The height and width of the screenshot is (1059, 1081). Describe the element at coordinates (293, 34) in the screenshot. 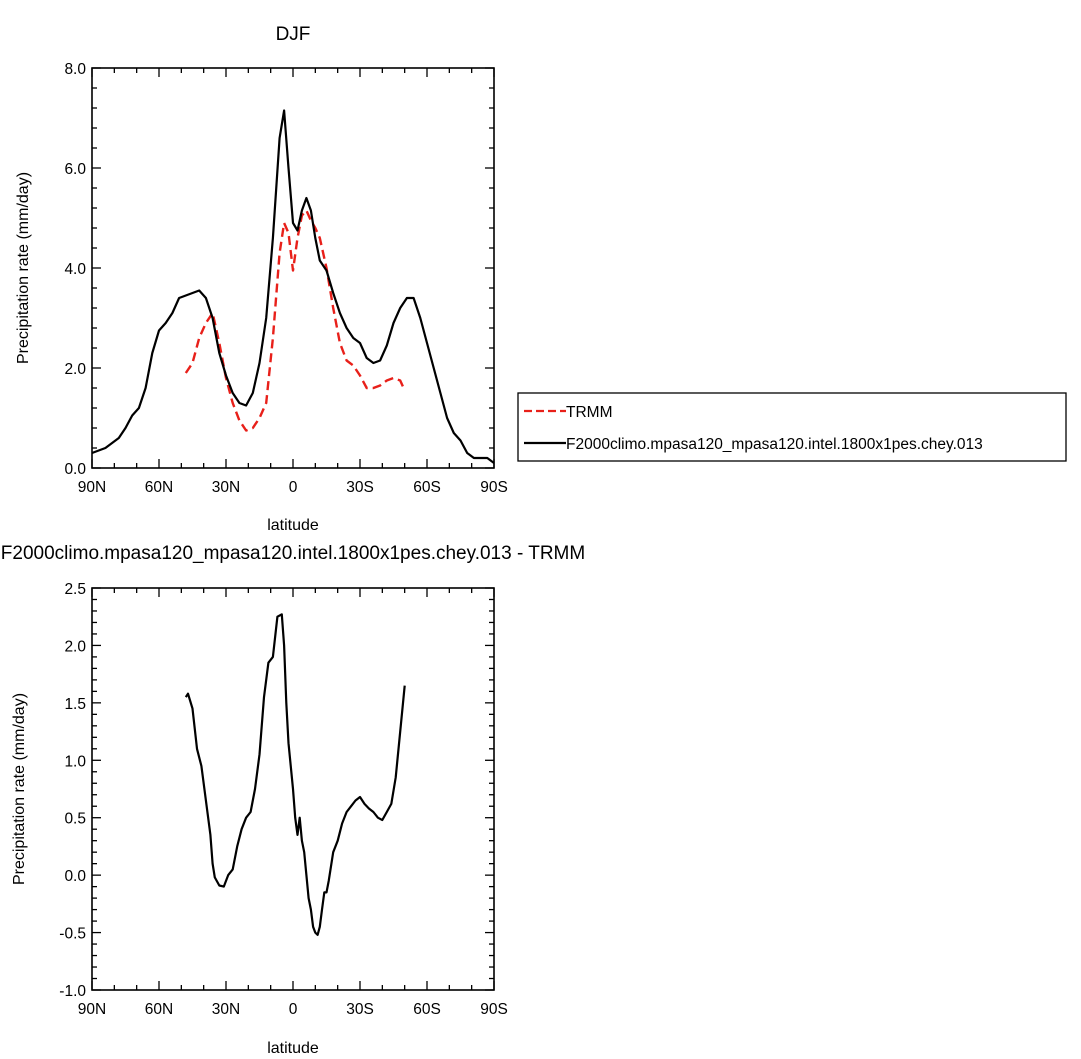

I see `chart-title: DJF` at that location.